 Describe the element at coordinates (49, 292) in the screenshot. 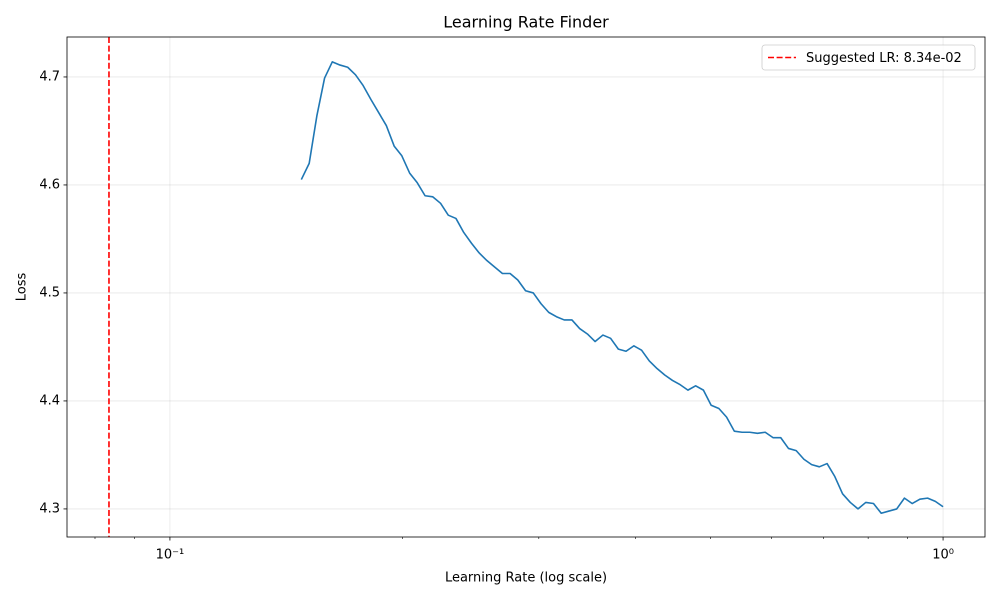

I see `y-tick-label: 4.5` at that location.